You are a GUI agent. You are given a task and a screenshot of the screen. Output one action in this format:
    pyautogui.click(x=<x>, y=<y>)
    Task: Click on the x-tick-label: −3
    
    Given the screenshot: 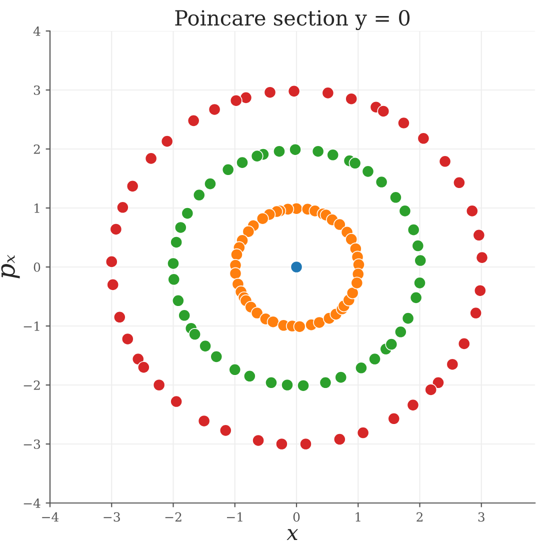 What is the action you would take?
    pyautogui.click(x=112, y=517)
    